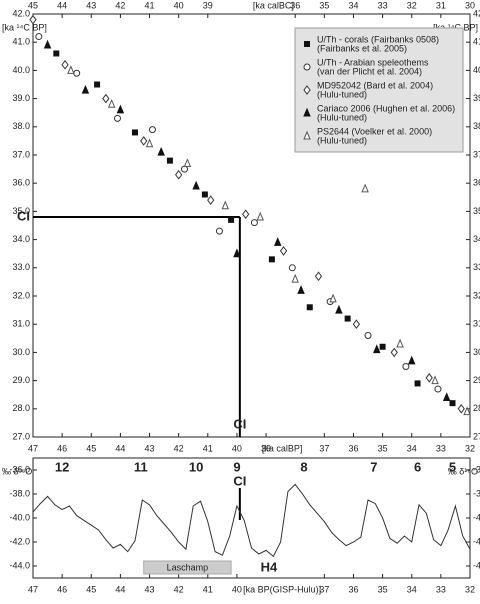 The image size is (480, 604). Describe the element at coordinates (476, 98) in the screenshot. I see `y-tick-label-right: 39.0` at that location.